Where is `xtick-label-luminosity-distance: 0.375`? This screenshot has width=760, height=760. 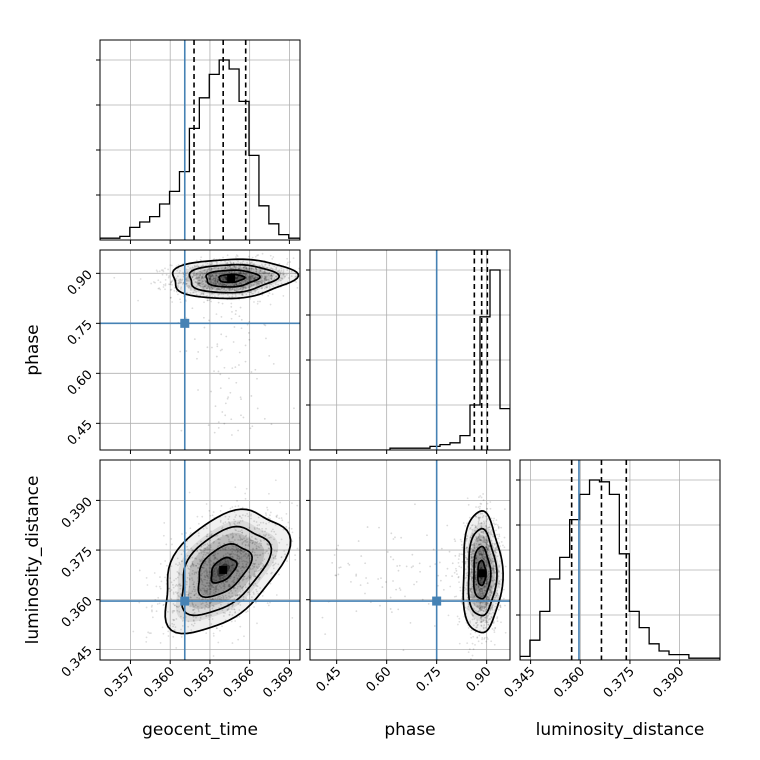 xtick-label-luminosity-distance: 0.375 is located at coordinates (619, 682).